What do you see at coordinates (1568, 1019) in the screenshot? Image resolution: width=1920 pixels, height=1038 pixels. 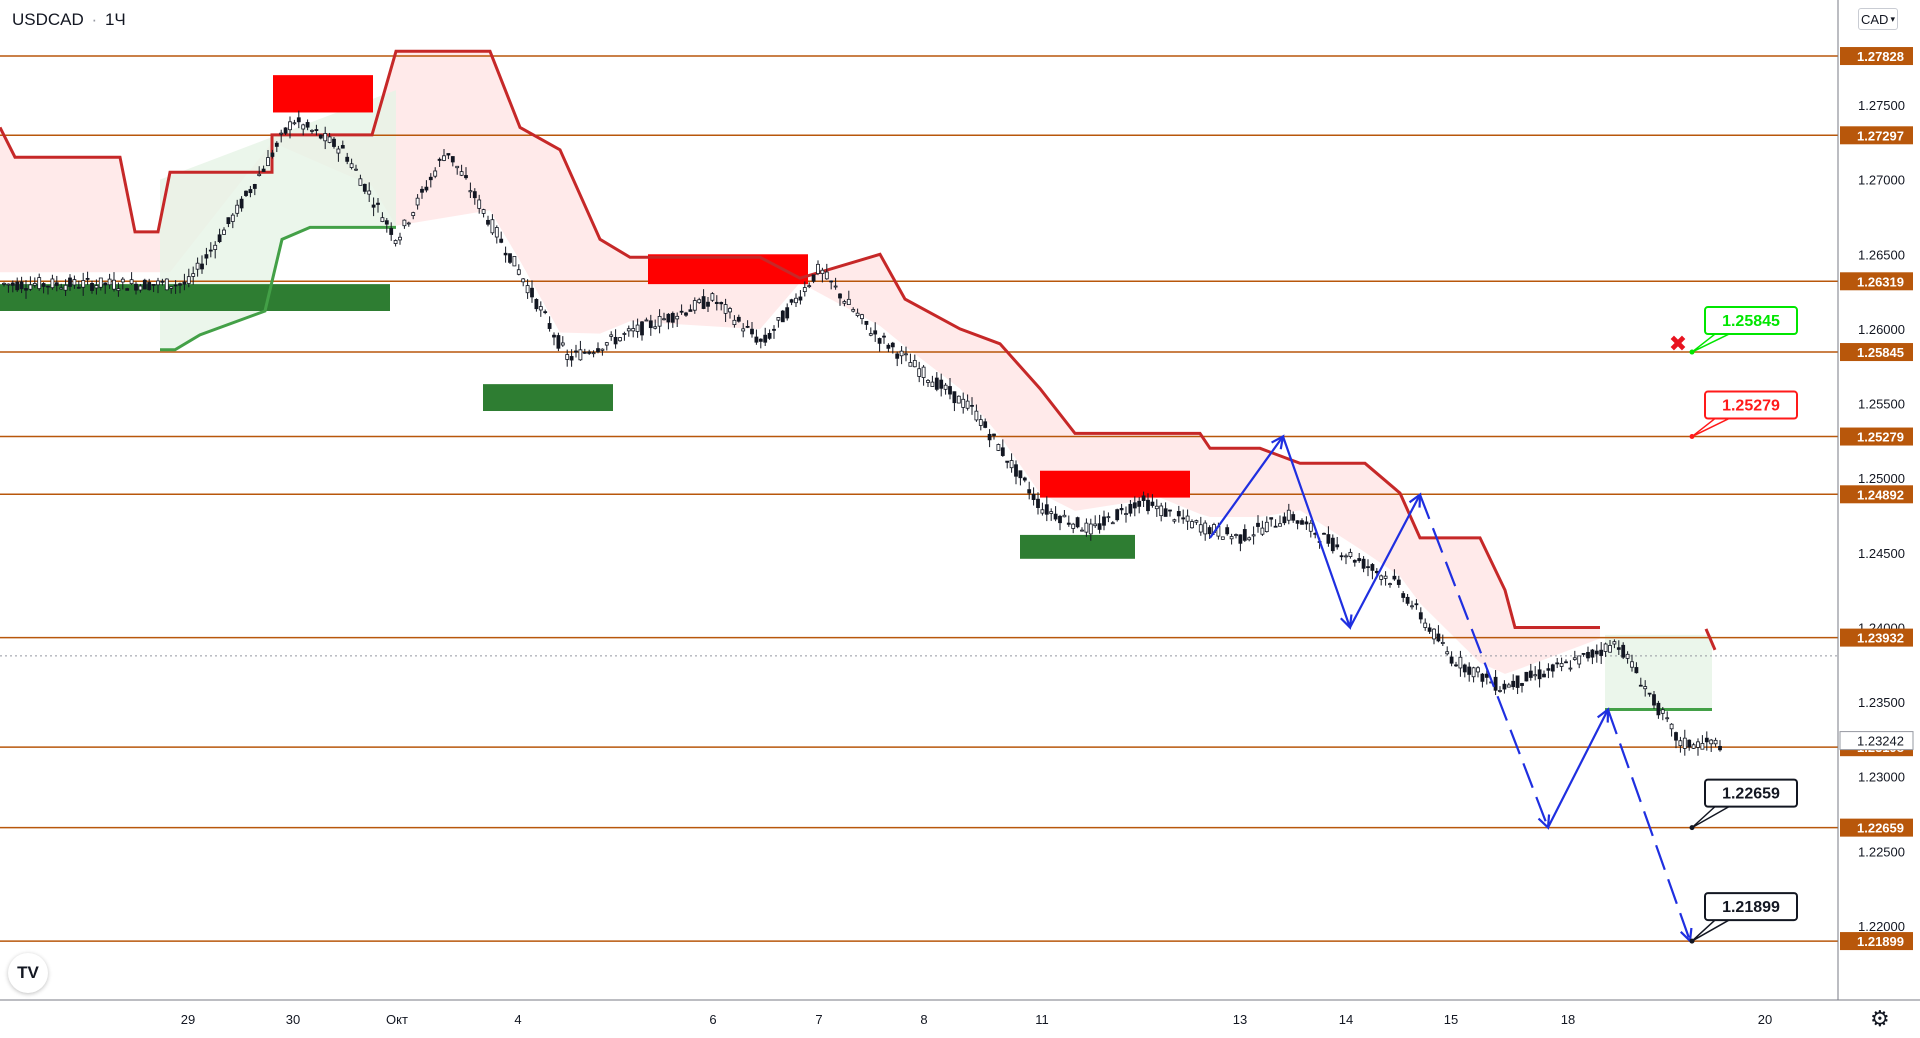 I see `time-tick-label: 18` at bounding box center [1568, 1019].